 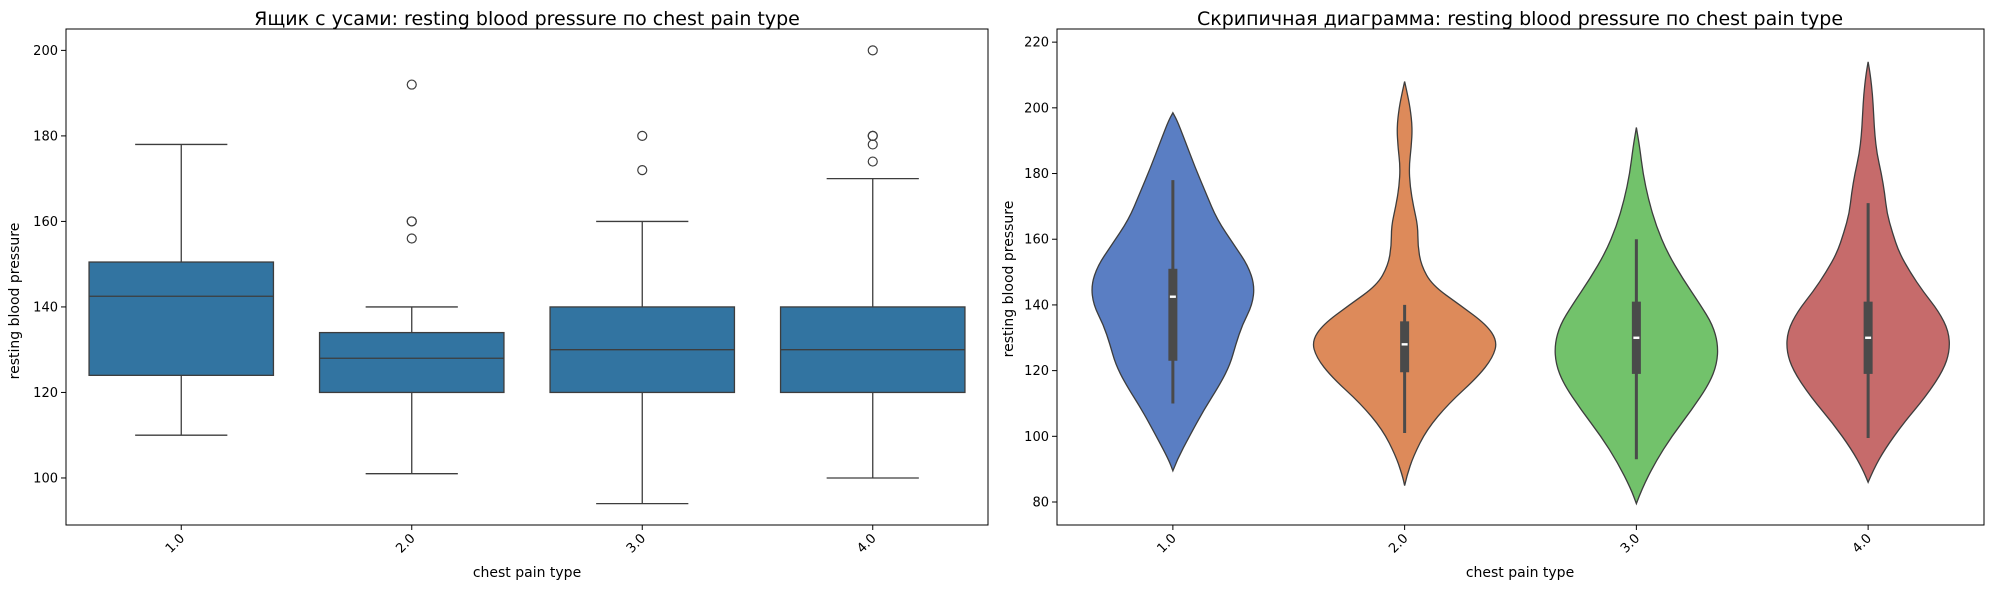 I want to click on boxplot-ytick-label: 160, so click(x=45, y=222).